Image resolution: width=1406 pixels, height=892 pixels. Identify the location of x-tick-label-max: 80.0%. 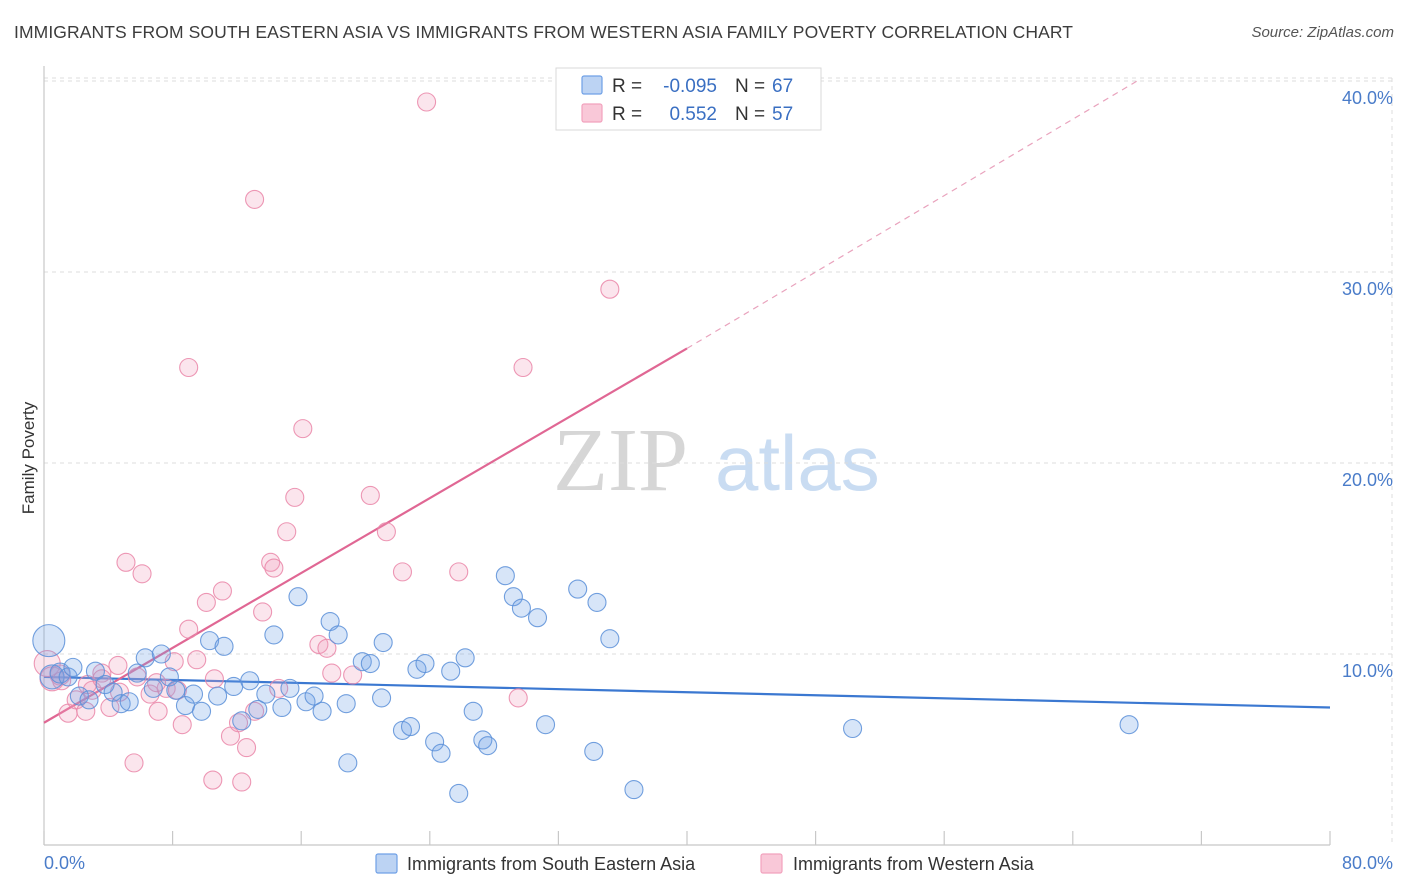
(1367, 863).